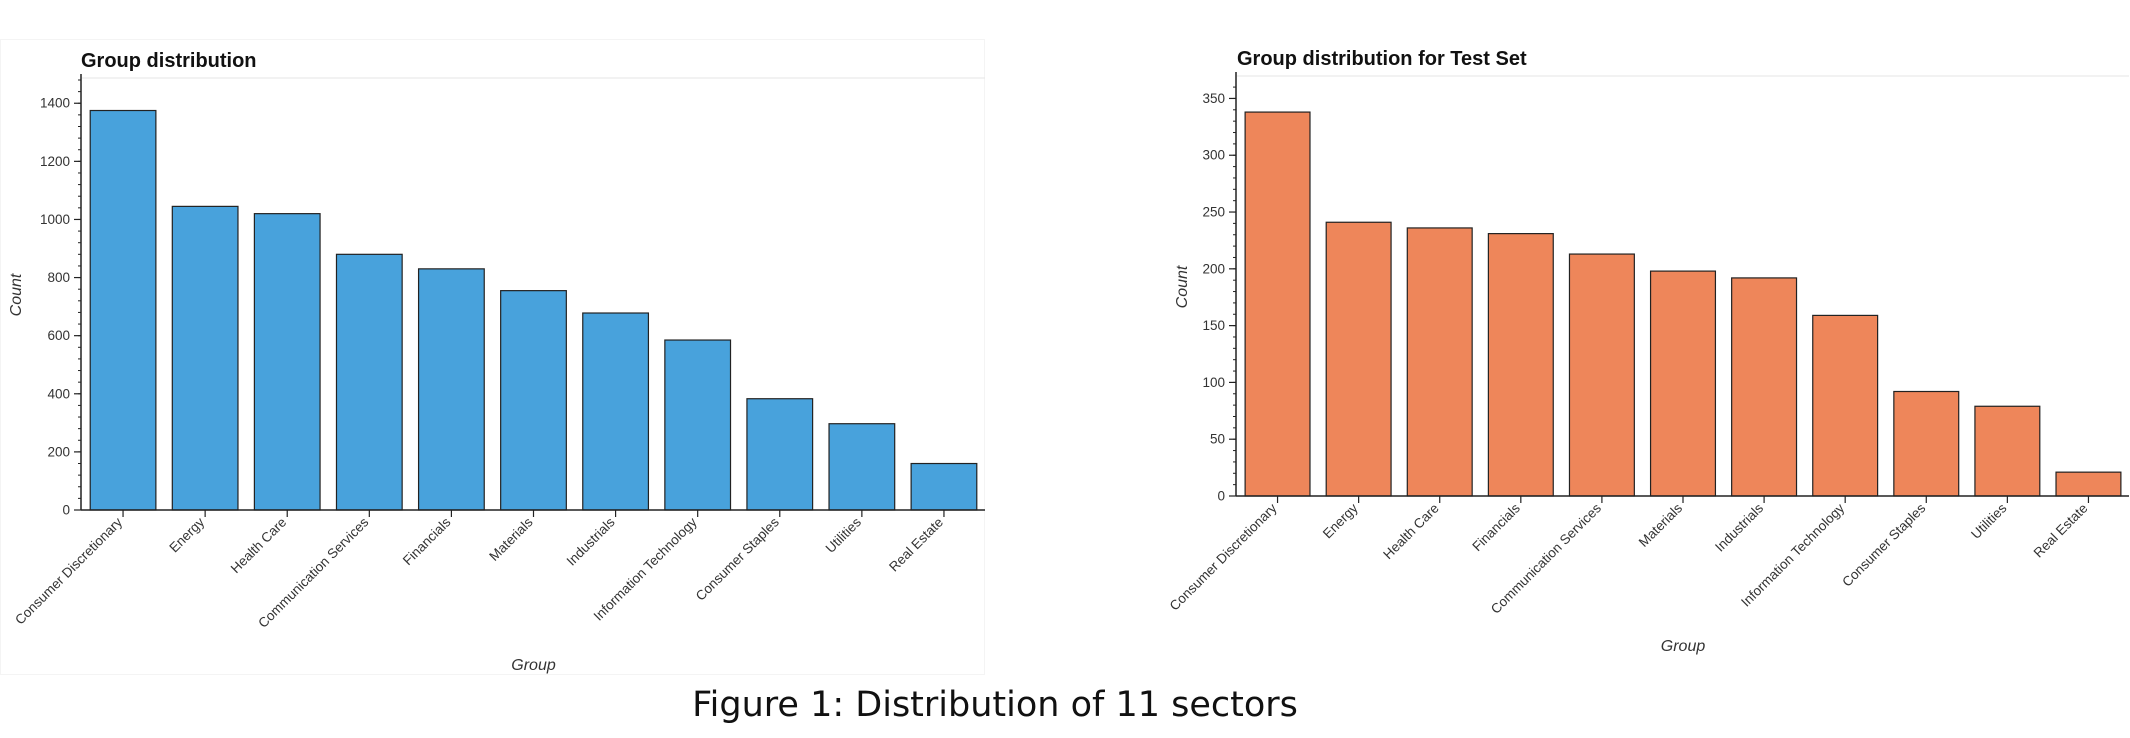 The height and width of the screenshot is (738, 2130). Describe the element at coordinates (1213, 212) in the screenshot. I see `y-tick-label: 250` at that location.